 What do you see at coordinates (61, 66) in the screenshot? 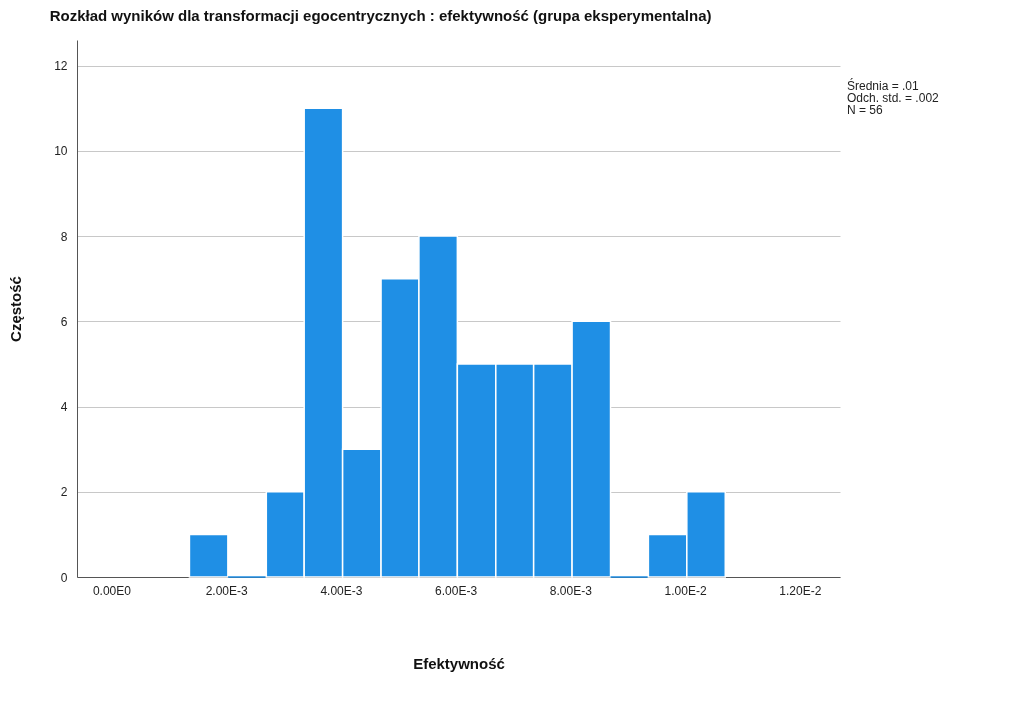
I see `y-tick-label: 12` at bounding box center [61, 66].